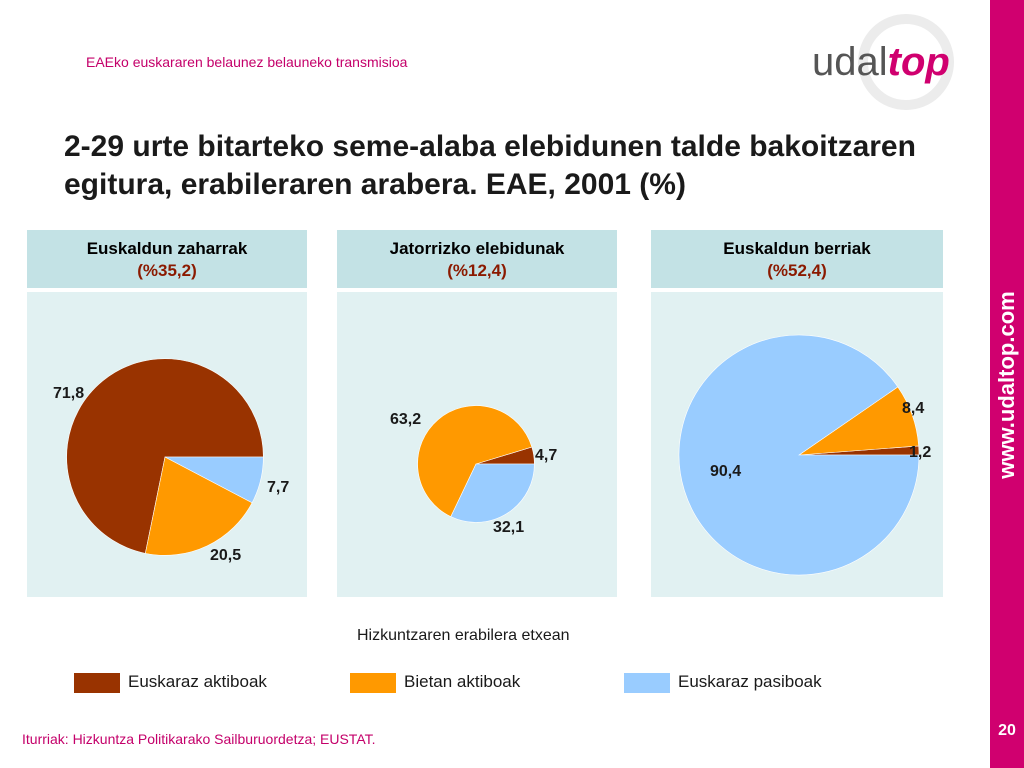 The image size is (1024, 768). What do you see at coordinates (462, 681) in the screenshot?
I see `legend-label: Bietan aktiboak` at bounding box center [462, 681].